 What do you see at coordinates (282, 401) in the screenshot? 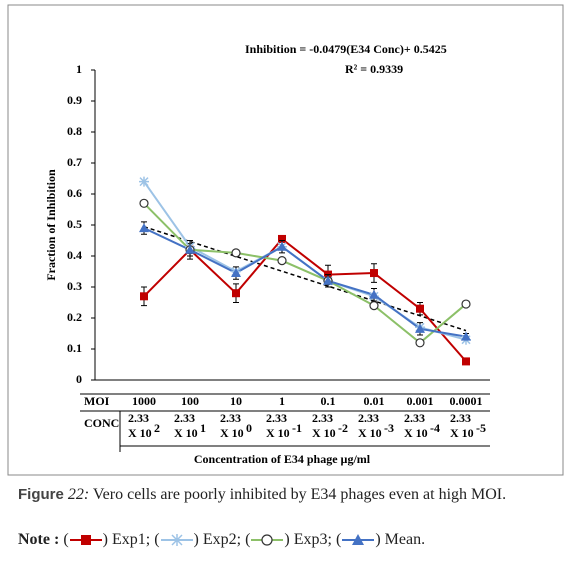
I see `x-tick-label: 1` at bounding box center [282, 401].